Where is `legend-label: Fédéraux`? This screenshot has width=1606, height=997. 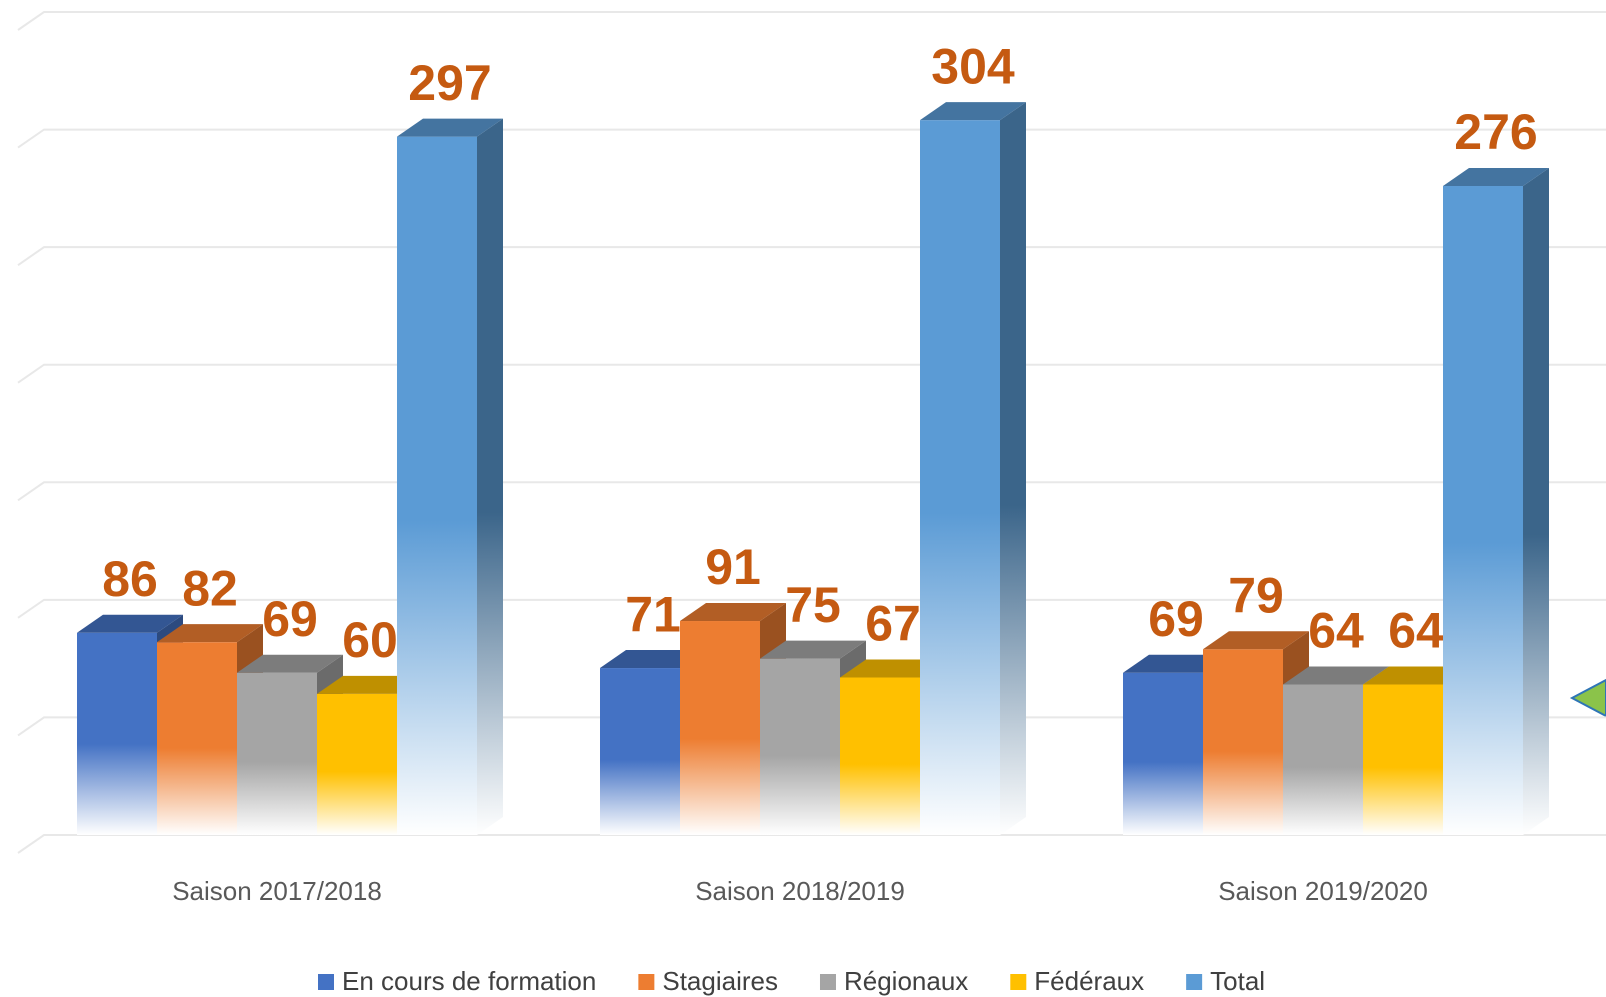 legend-label: Fédéraux is located at coordinates (1089, 981).